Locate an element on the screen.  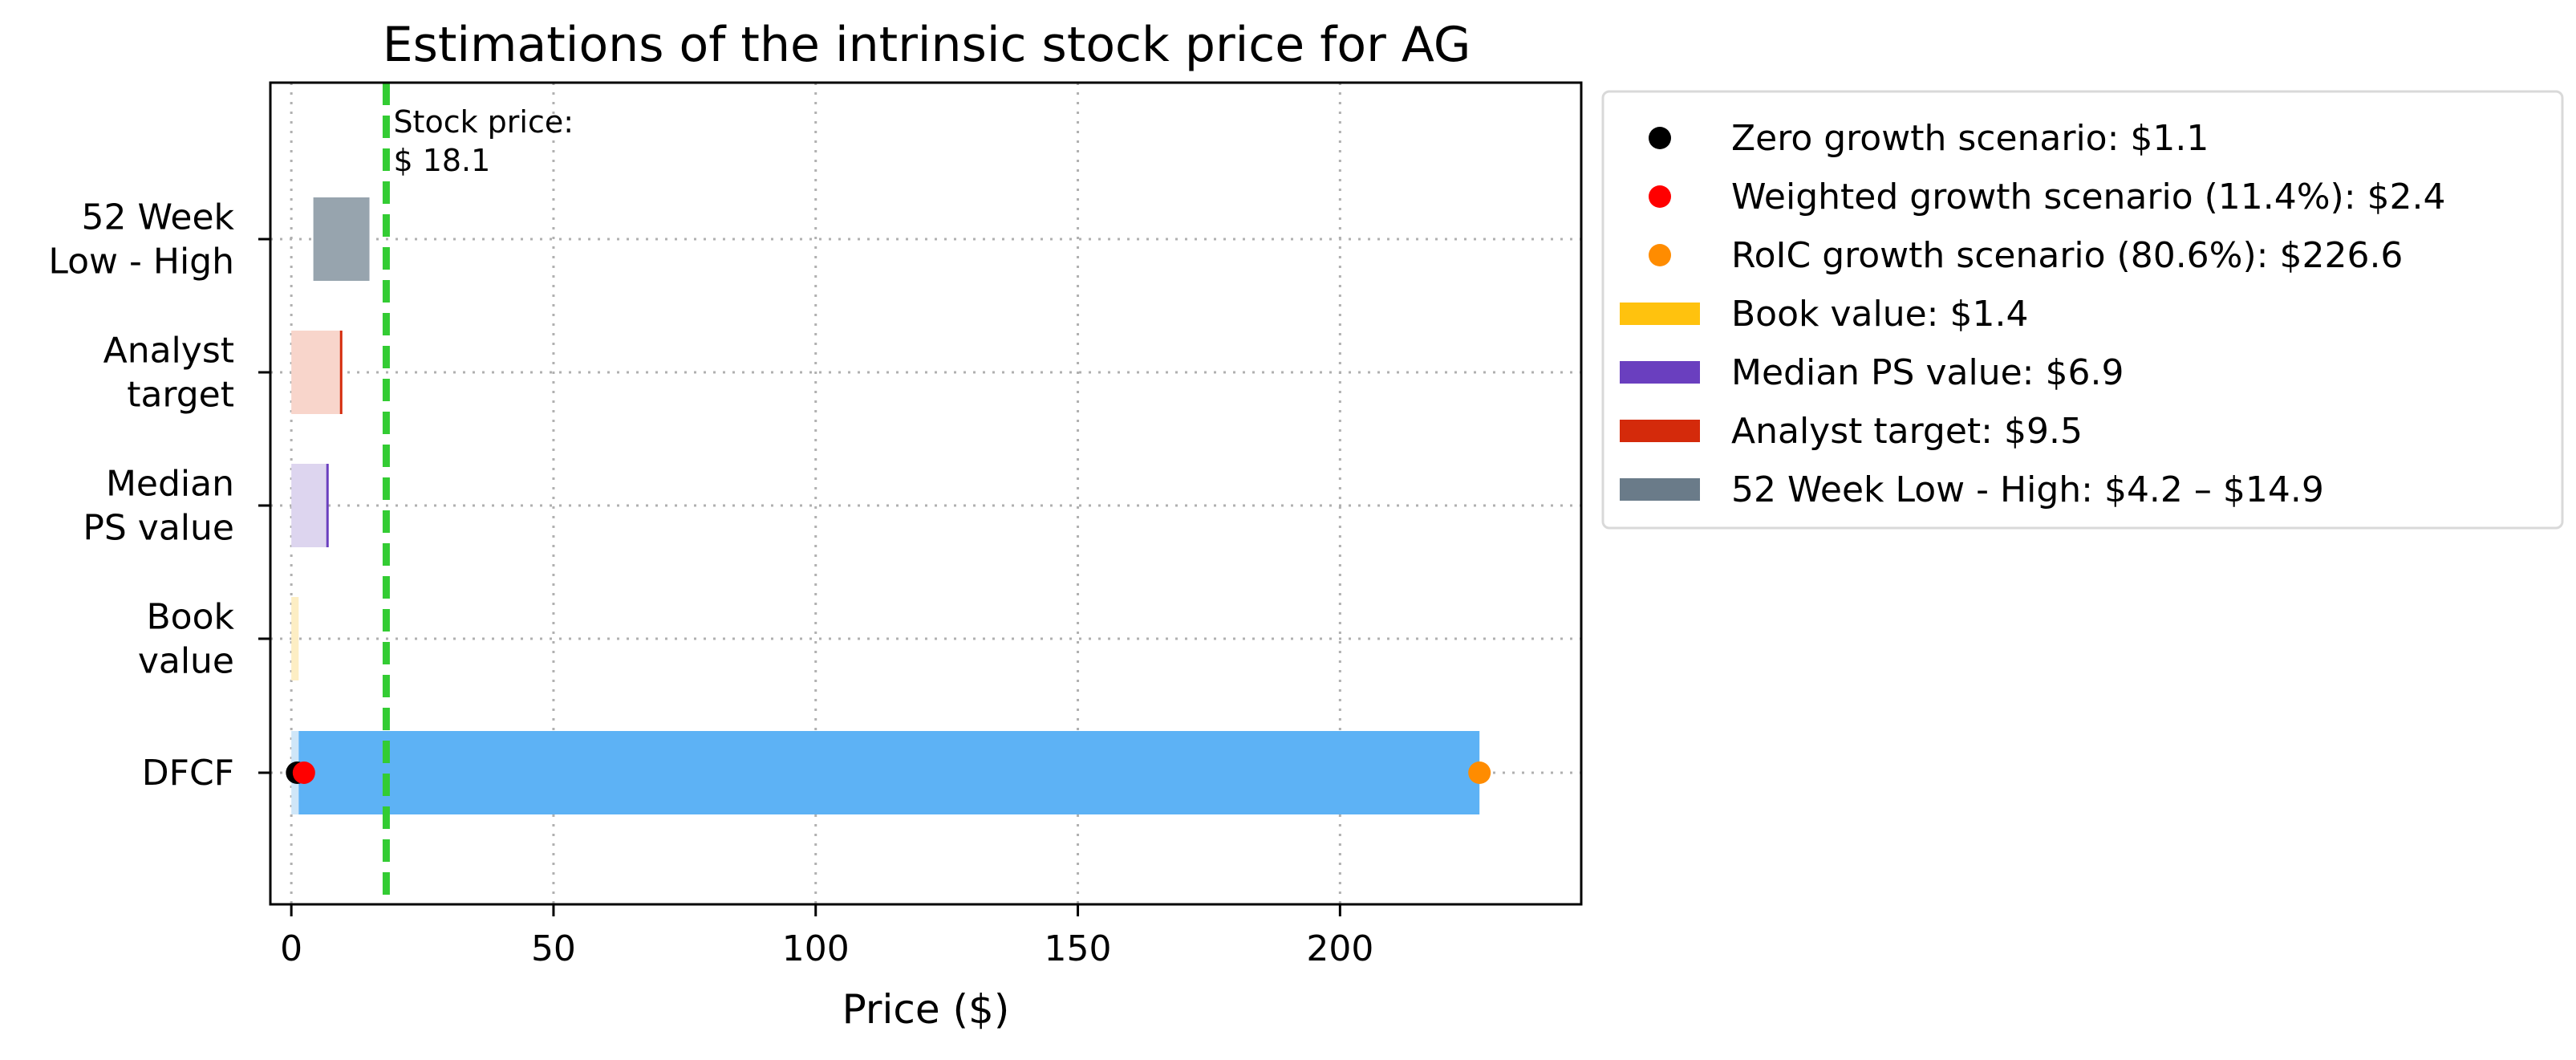
y-tick-label: Analyst target is located at coordinates (168, 373).